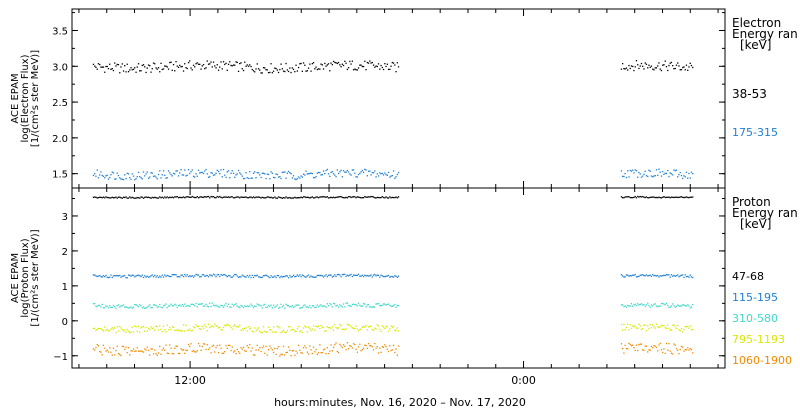 The height and width of the screenshot is (410, 800). I want to click on electron-legend-title: [keV], so click(755, 45).